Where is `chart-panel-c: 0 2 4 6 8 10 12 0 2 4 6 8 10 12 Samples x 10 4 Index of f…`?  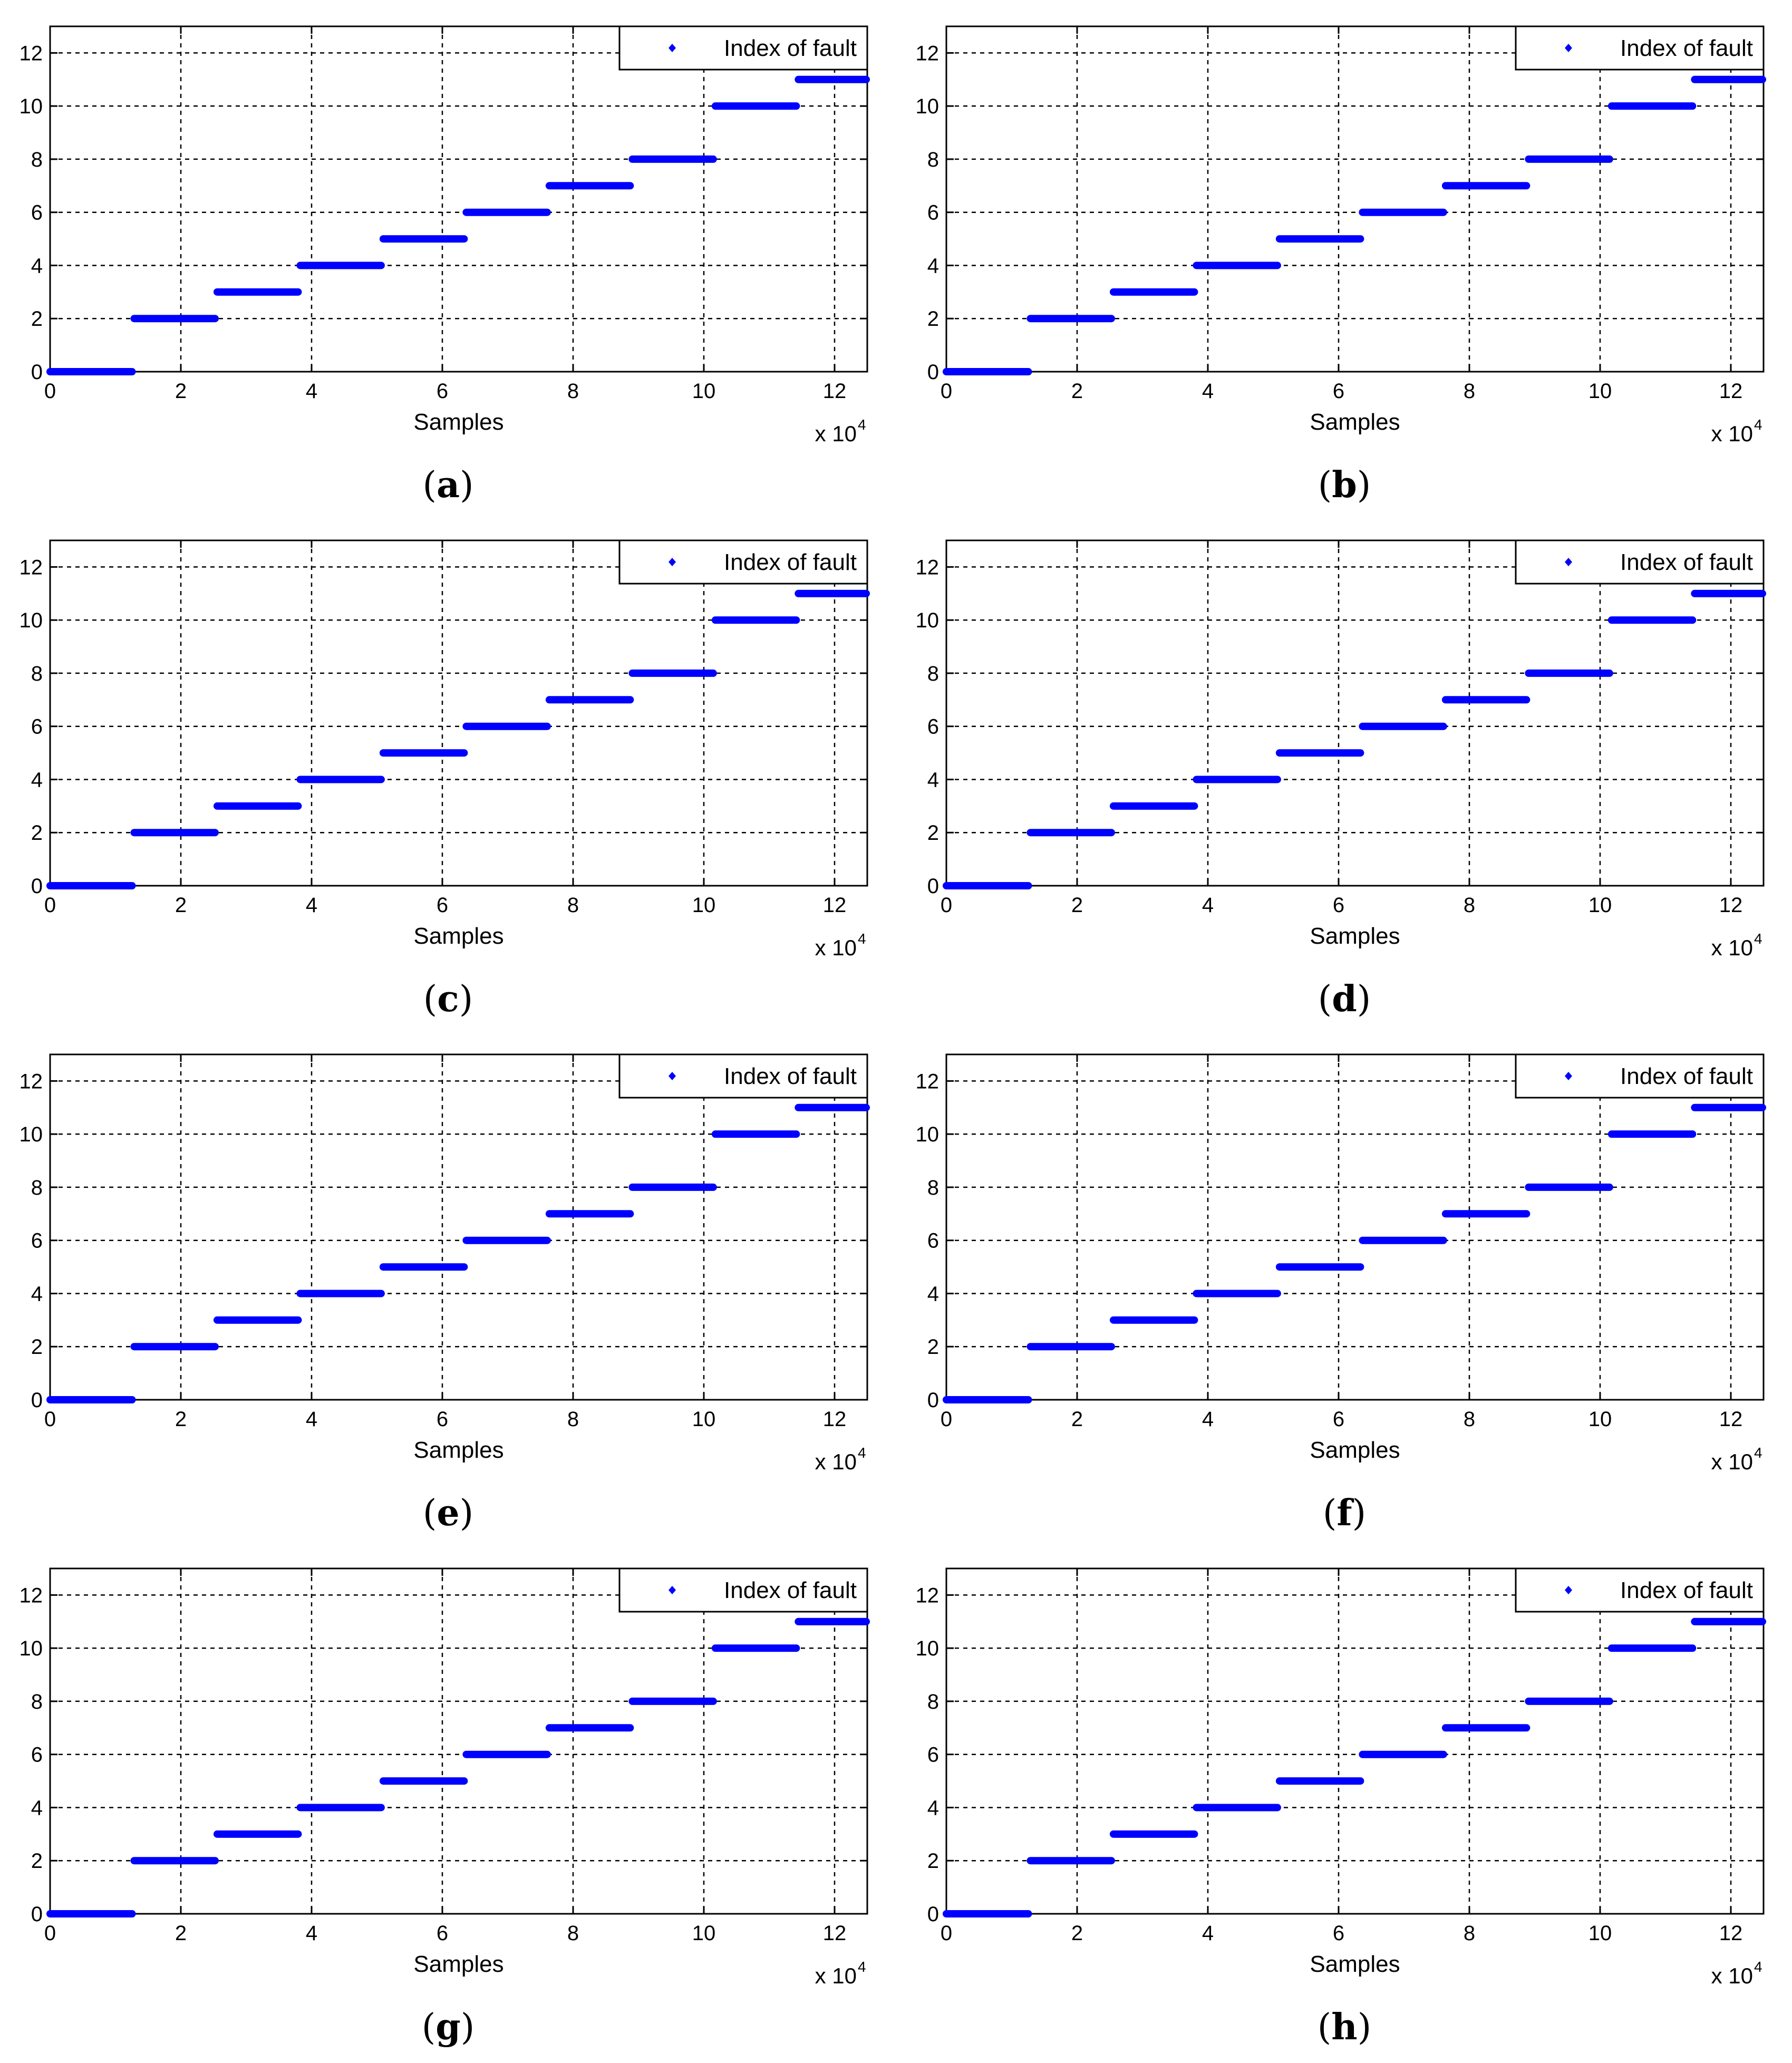
chart-panel-c: 0 2 4 6 8 10 12 0 2 4 6 8 10 12 Samples x 10 4 Index of f… is located at coordinates (448, 772).